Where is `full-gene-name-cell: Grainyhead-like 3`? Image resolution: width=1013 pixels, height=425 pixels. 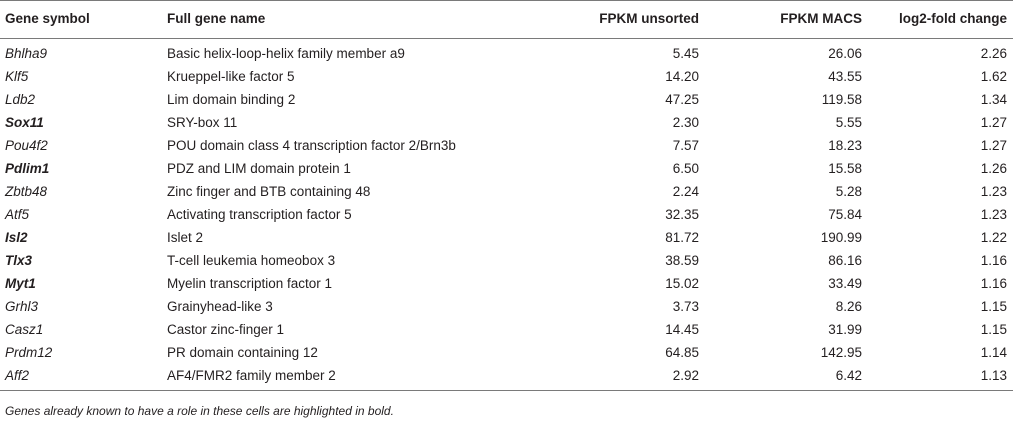 full-gene-name-cell: Grainyhead-like 3 is located at coordinates (220, 306).